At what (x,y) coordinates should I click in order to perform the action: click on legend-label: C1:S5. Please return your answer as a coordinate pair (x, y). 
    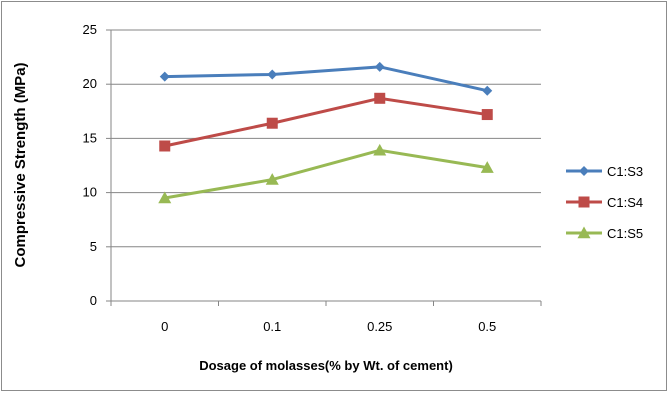
    Looking at the image, I should click on (625, 233).